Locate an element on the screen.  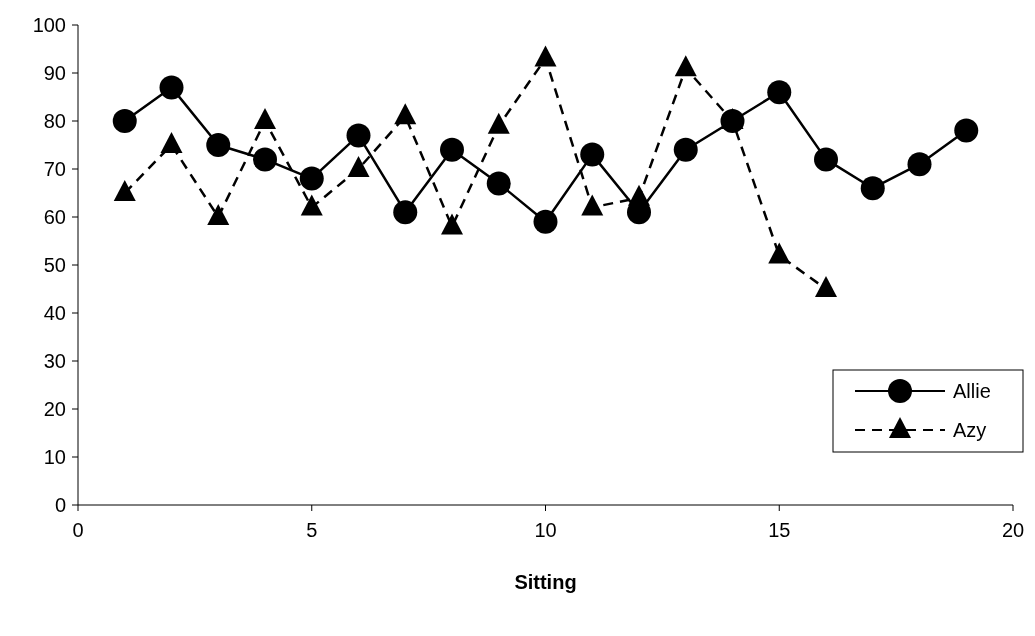
y-tick-label: 60 is located at coordinates (54, 217).